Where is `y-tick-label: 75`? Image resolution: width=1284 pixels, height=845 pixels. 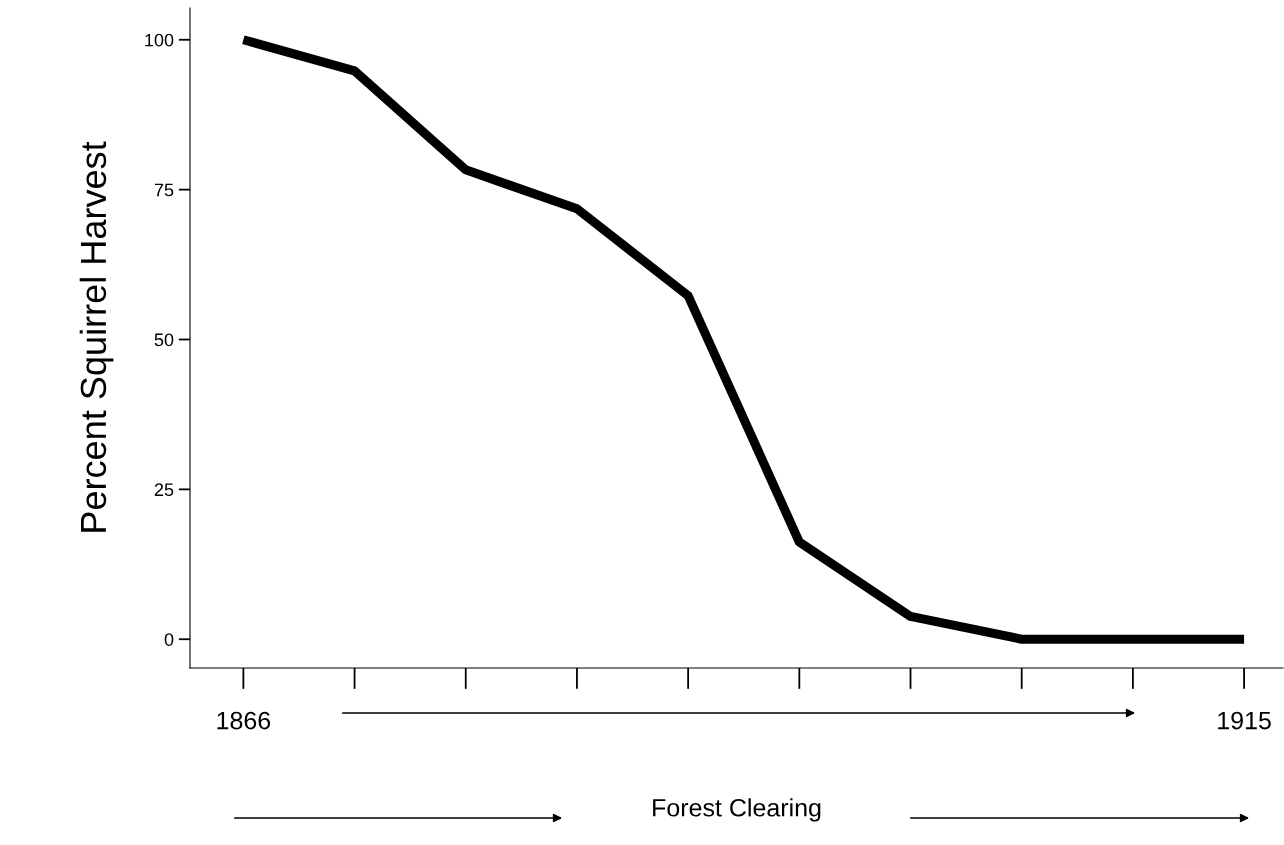
y-tick-label: 75 is located at coordinates (164, 190).